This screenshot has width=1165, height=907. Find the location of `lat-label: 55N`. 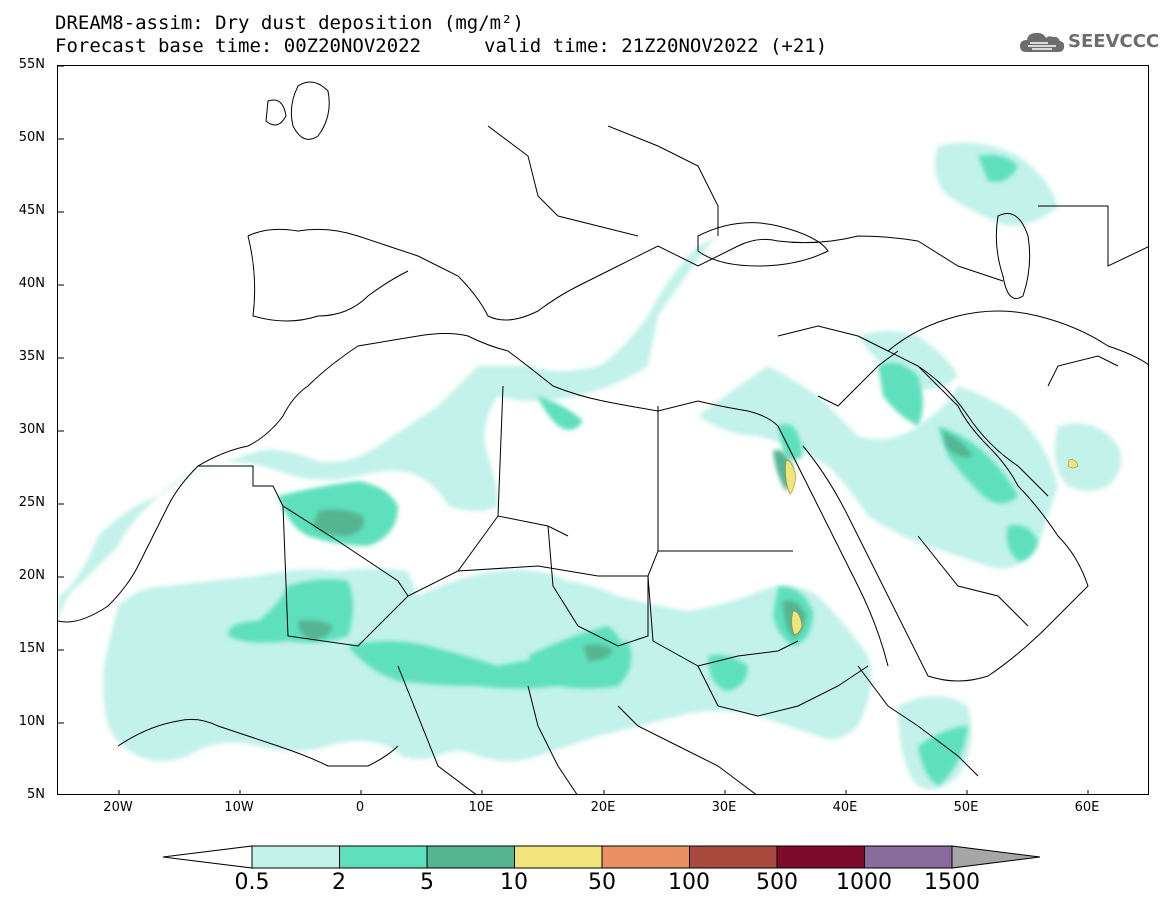

lat-label: 55N is located at coordinates (22, 64).